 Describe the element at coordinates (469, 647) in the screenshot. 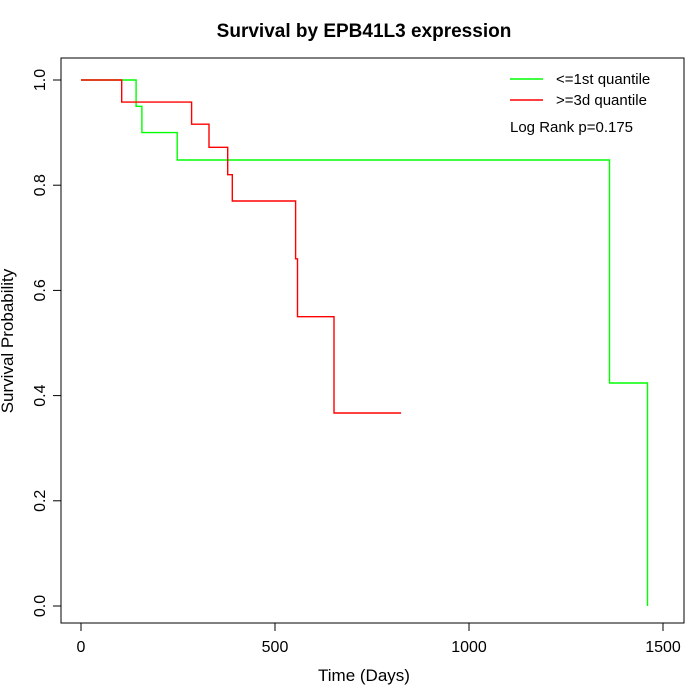

I see `x-tick-label: 1000` at that location.